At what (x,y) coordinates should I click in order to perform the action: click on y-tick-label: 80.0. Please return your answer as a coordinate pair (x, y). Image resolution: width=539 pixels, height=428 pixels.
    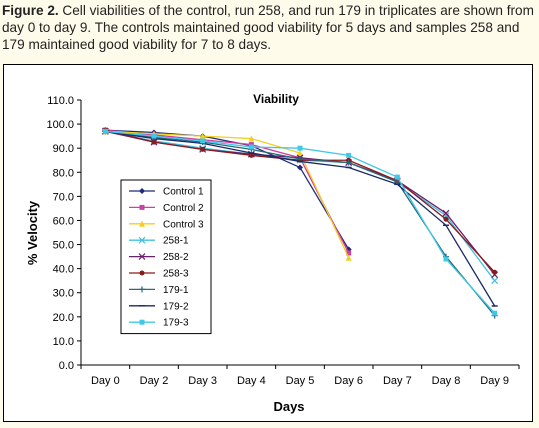
    Looking at the image, I should click on (63, 173).